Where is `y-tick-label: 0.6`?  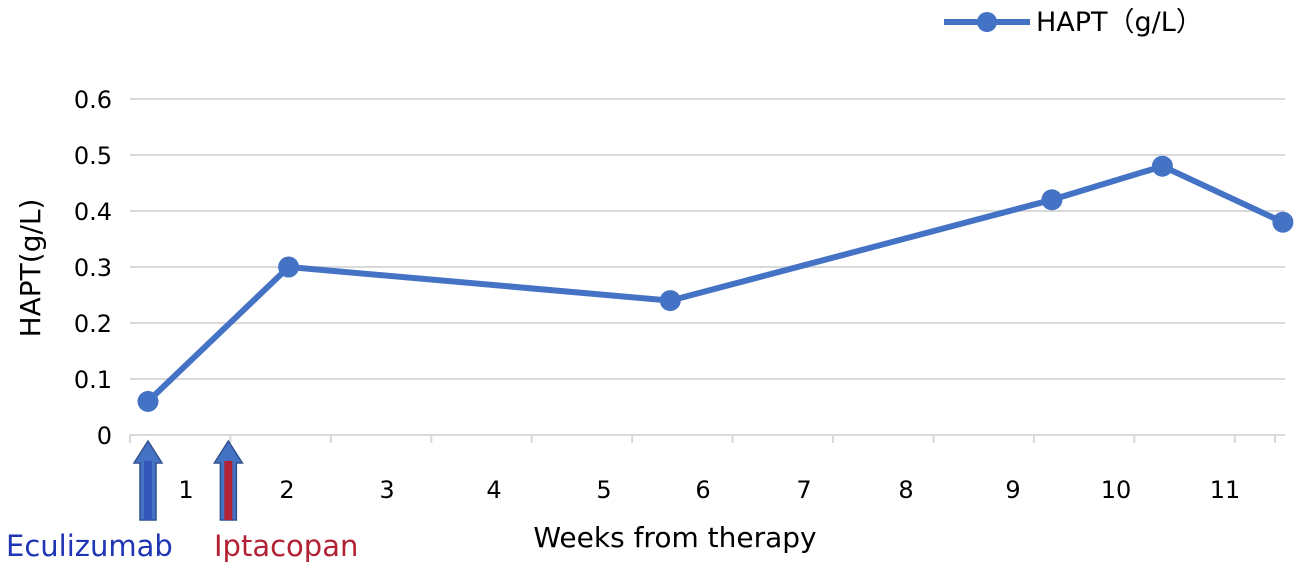 y-tick-label: 0.6 is located at coordinates (93, 100).